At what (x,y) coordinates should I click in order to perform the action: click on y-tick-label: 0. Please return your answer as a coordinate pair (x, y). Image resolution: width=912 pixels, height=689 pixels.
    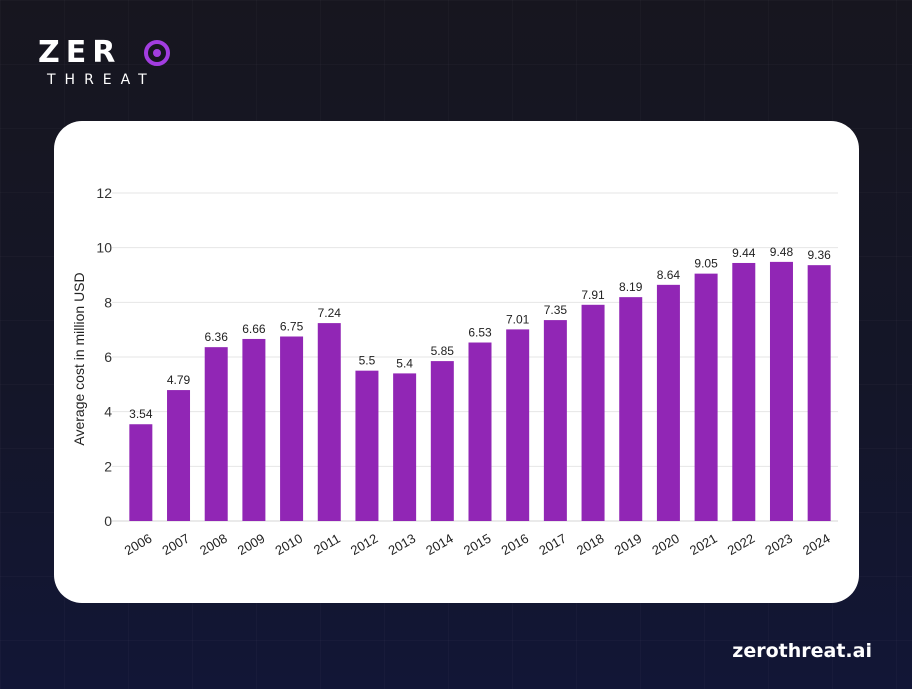
    Looking at the image, I should click on (108, 521).